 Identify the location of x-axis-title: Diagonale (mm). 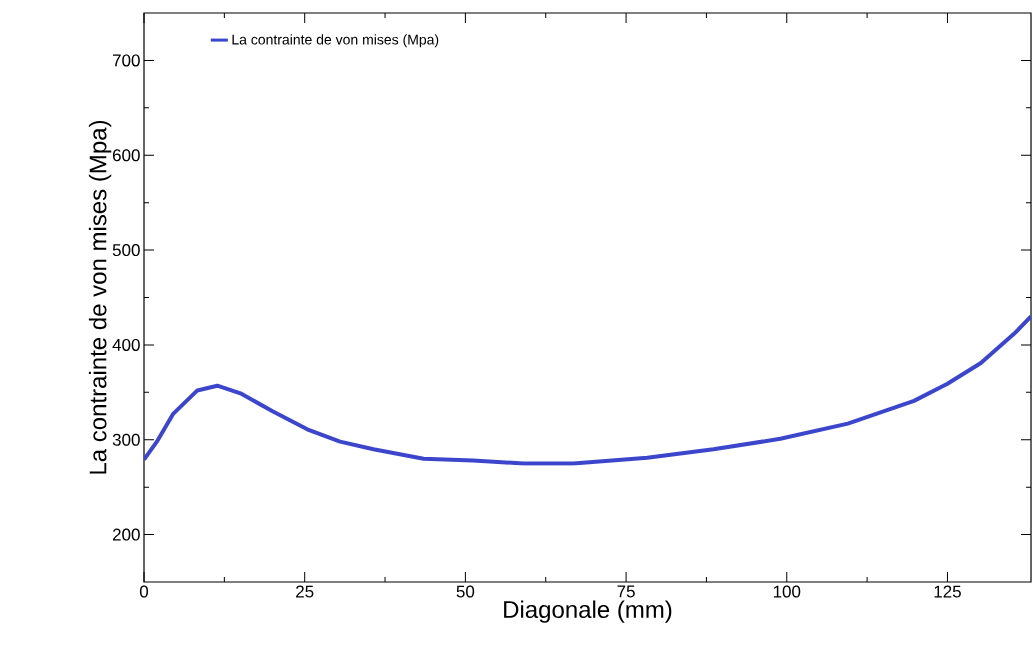
(588, 611).